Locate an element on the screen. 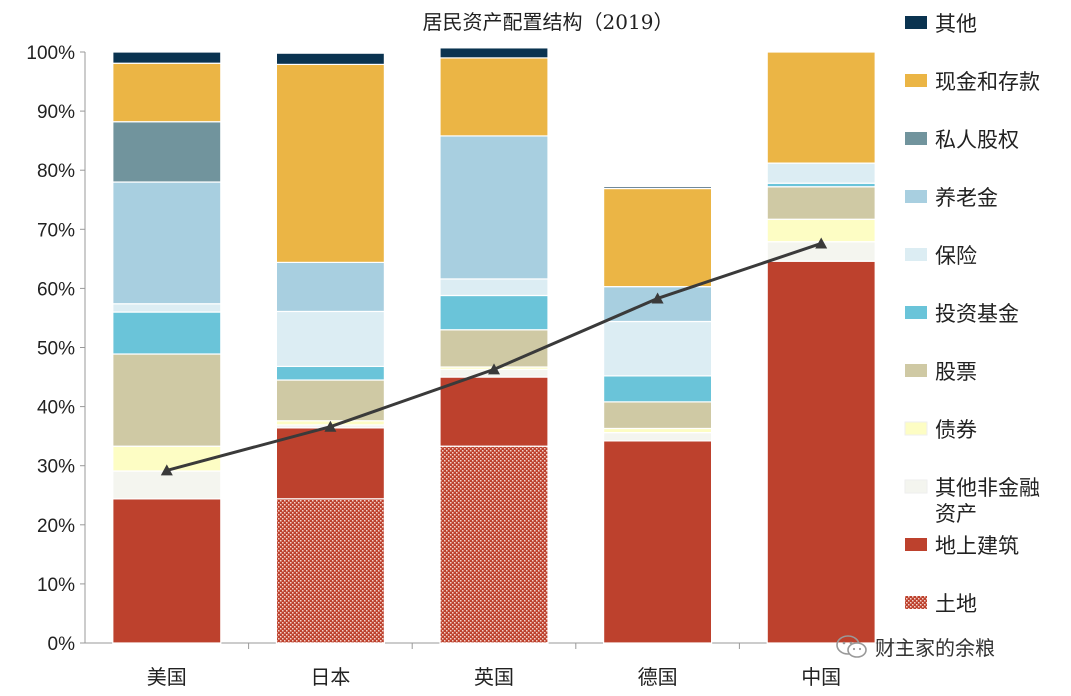 The height and width of the screenshot is (696, 1071). wechat-icon is located at coordinates (851, 646).